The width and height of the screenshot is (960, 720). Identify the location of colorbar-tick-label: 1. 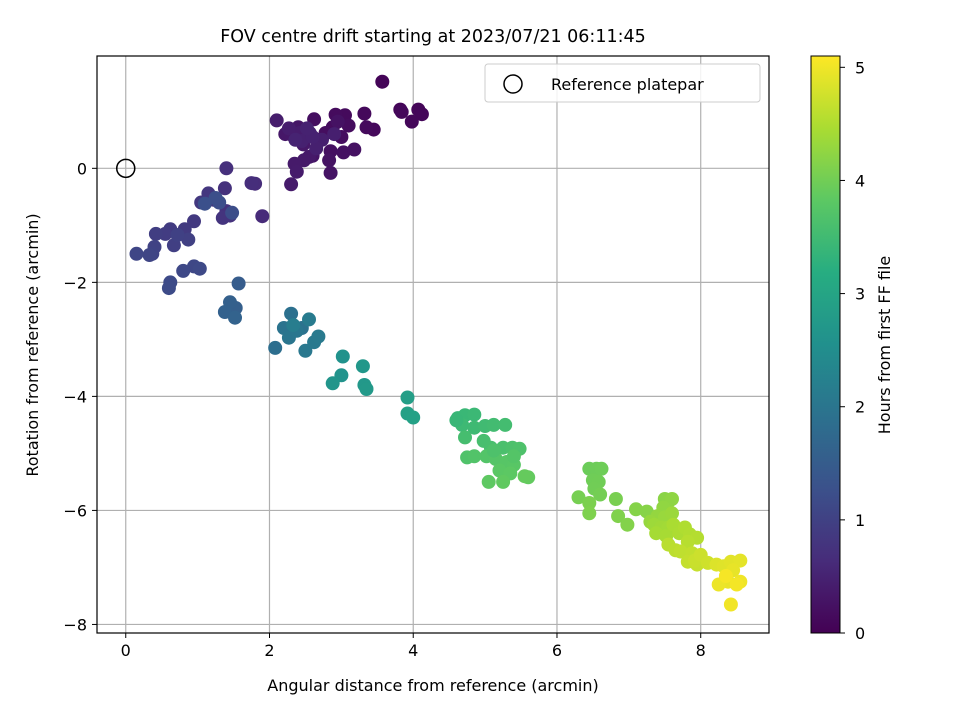
(860, 520).